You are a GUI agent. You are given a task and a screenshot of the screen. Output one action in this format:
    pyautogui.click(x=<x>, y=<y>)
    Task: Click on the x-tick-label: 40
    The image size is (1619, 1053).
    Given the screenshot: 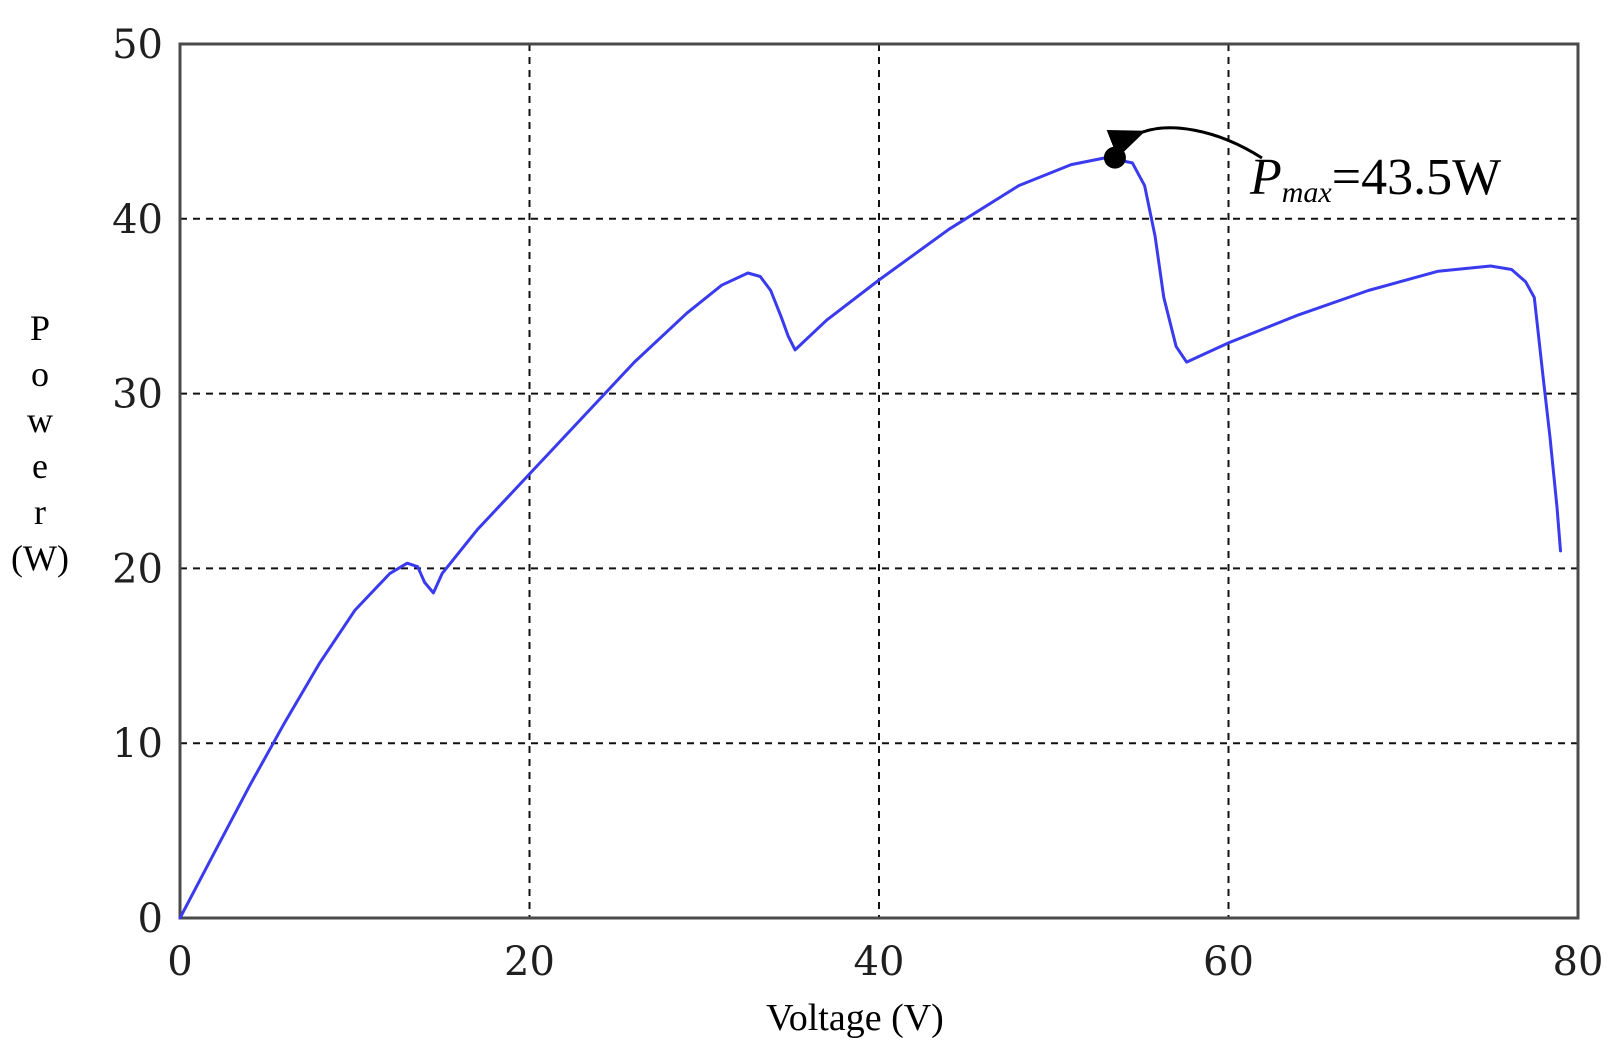 What is the action you would take?
    pyautogui.click(x=879, y=962)
    